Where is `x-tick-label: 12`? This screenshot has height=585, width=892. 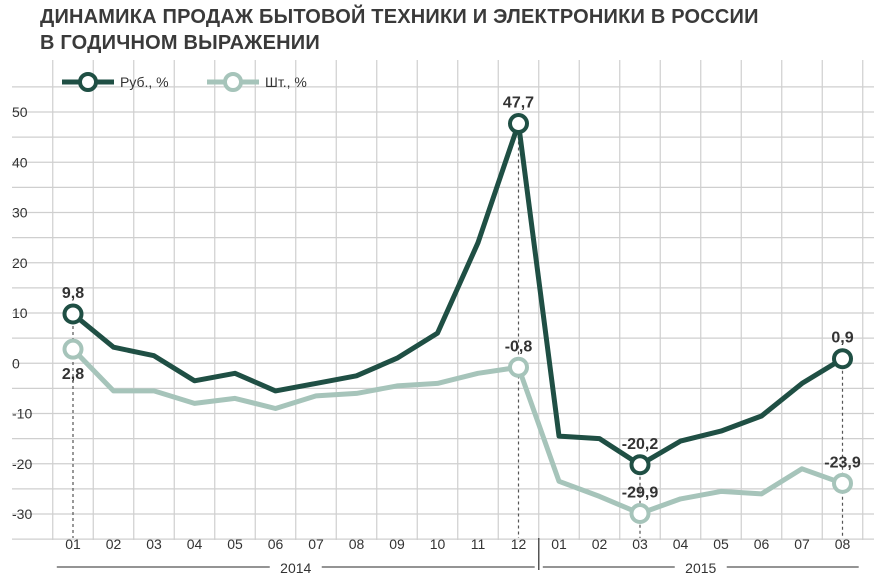
x-tick-label: 12 is located at coordinates (519, 544).